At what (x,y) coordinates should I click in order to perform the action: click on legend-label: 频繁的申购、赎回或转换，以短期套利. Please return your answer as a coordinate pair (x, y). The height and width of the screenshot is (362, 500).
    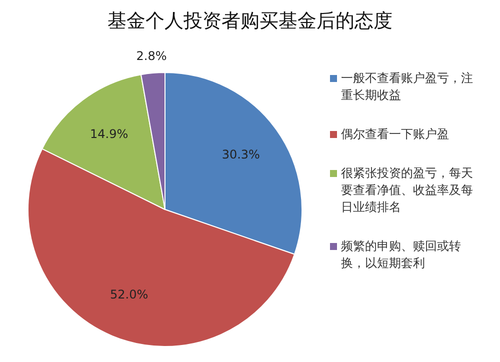
    Looking at the image, I should click on (401, 255).